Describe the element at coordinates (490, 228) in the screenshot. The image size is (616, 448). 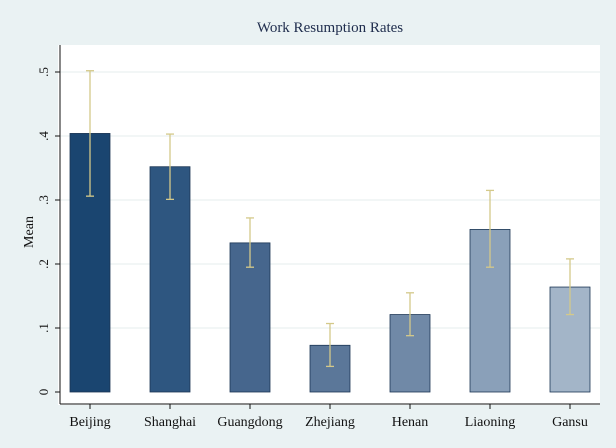
I see `error-bar-liaoning` at that location.